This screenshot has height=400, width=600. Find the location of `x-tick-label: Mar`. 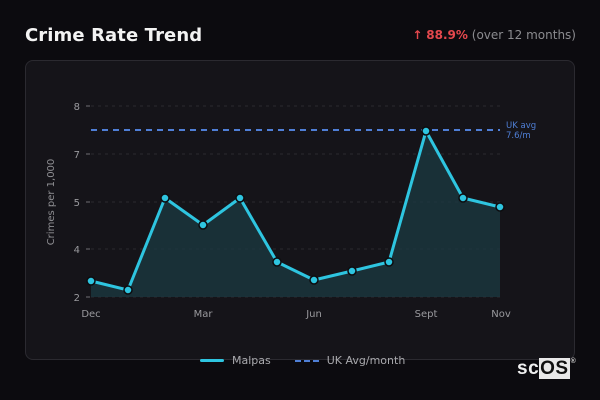

x-tick-label: Mar is located at coordinates (204, 314).